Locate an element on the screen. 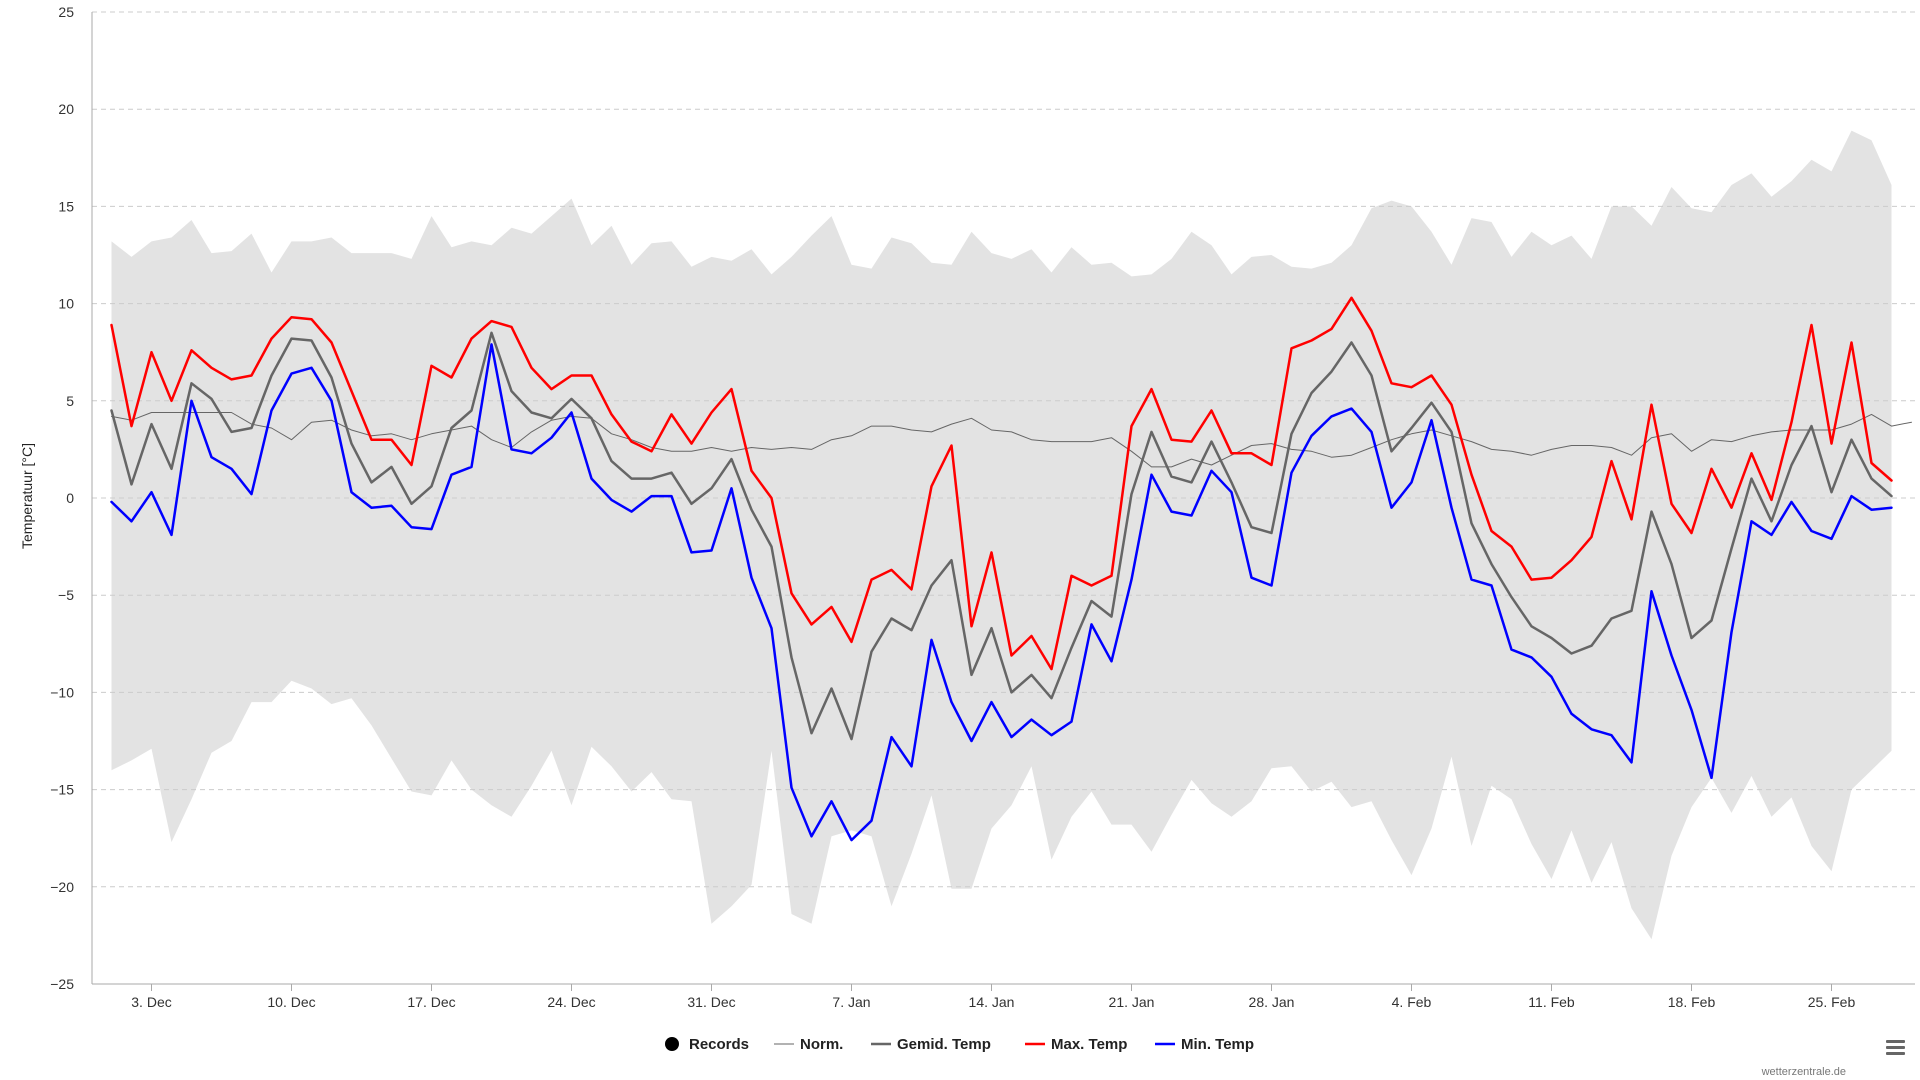  y-tick-label: −25 is located at coordinates (62, 984).